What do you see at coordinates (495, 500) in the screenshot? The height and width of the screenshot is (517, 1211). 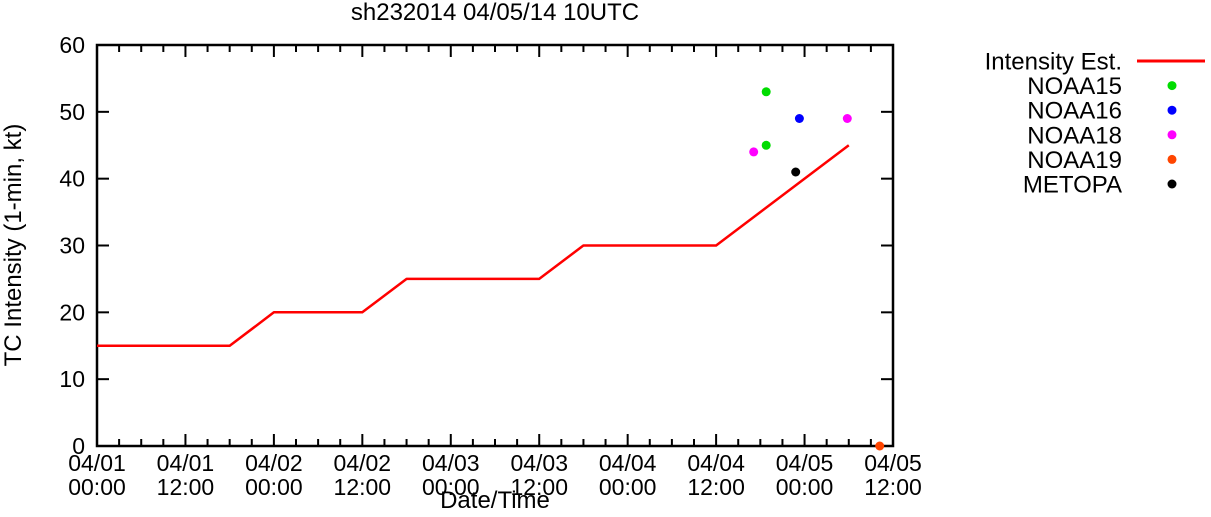 I see `x-axis-title: Date/Time` at bounding box center [495, 500].